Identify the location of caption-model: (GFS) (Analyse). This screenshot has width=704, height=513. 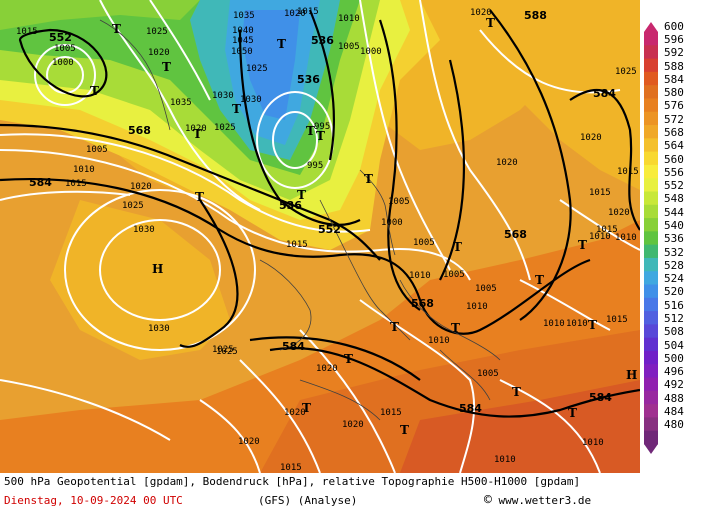
(308, 500).